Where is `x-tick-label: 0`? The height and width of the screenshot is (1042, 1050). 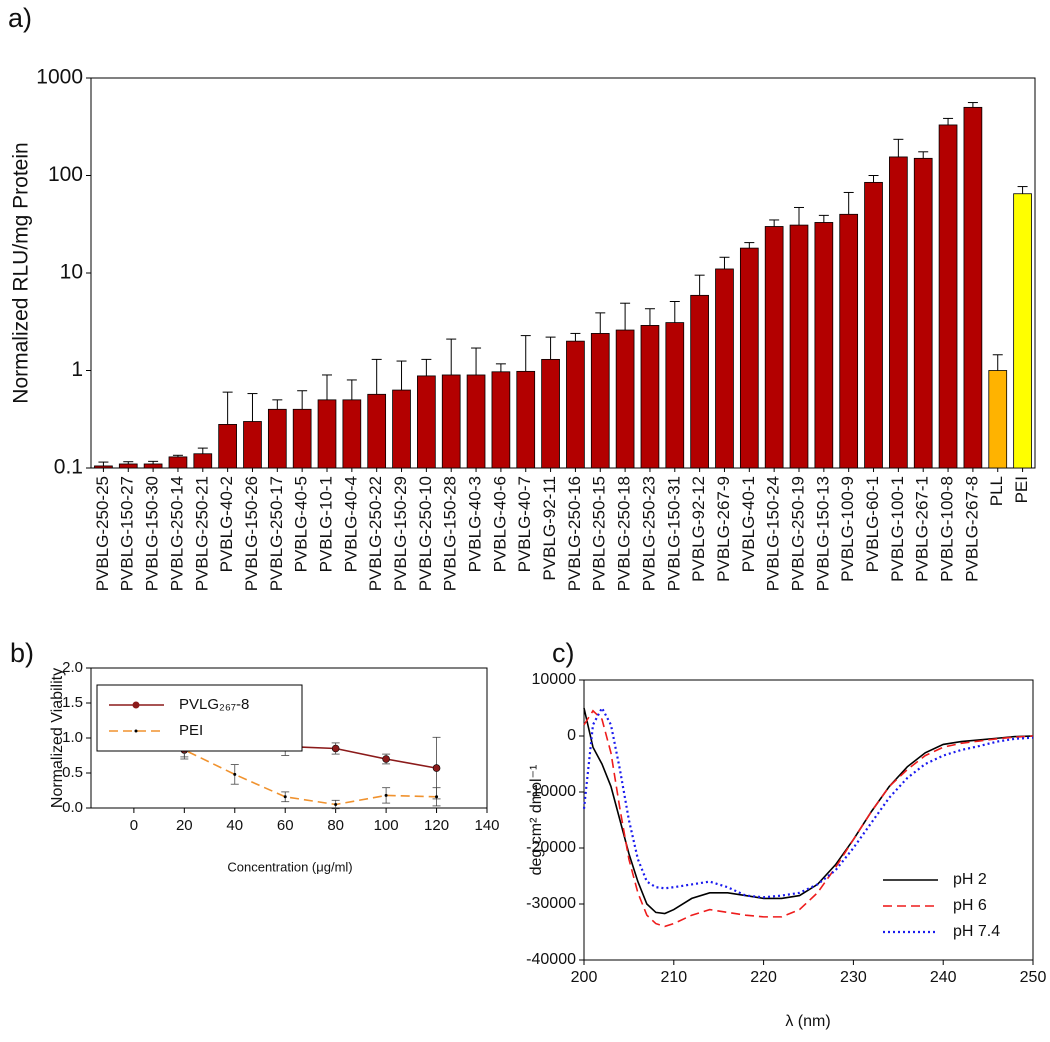 x-tick-label: 0 is located at coordinates (134, 825).